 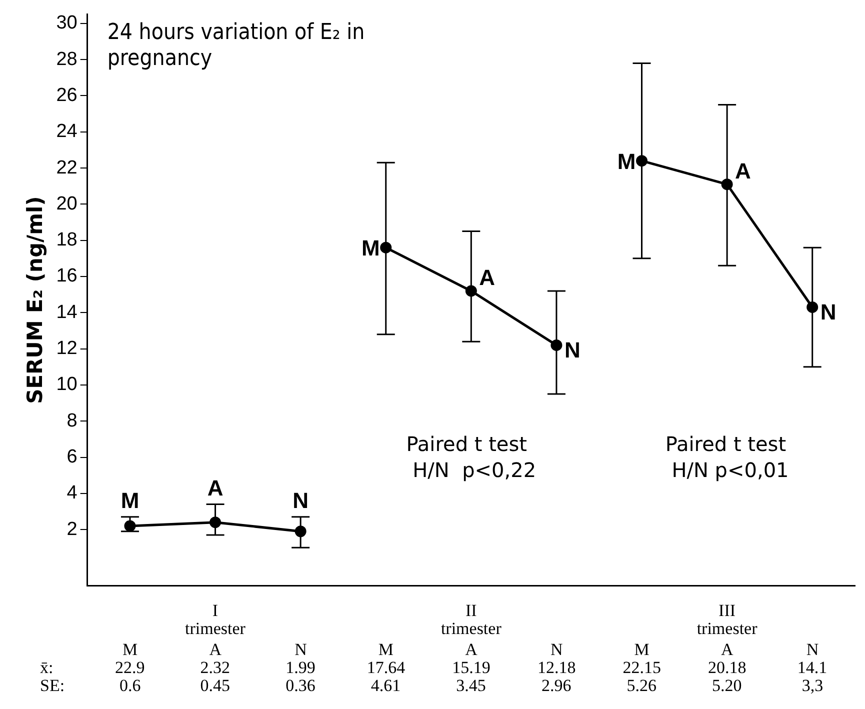 What do you see at coordinates (727, 686) in the screenshot?
I see `text: 5.20` at bounding box center [727, 686].